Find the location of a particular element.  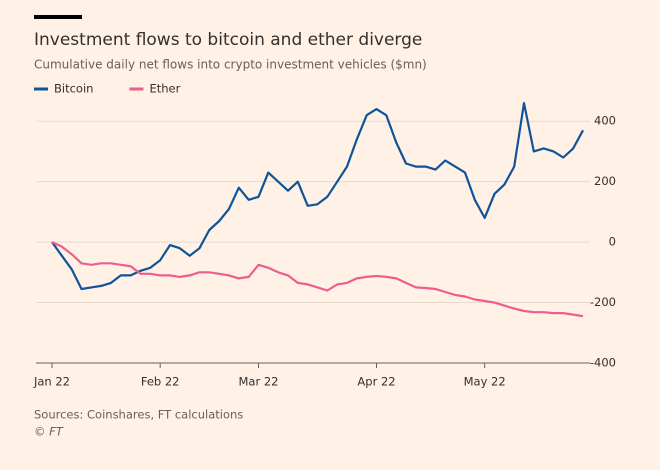

brand-bar is located at coordinates (58, 17).